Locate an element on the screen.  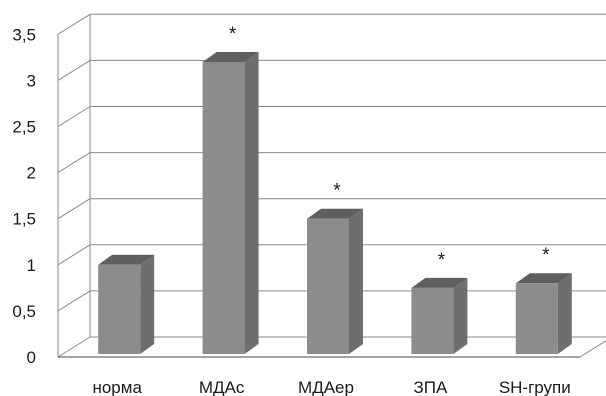
y-tick-label: 2,5 is located at coordinates (24, 127).